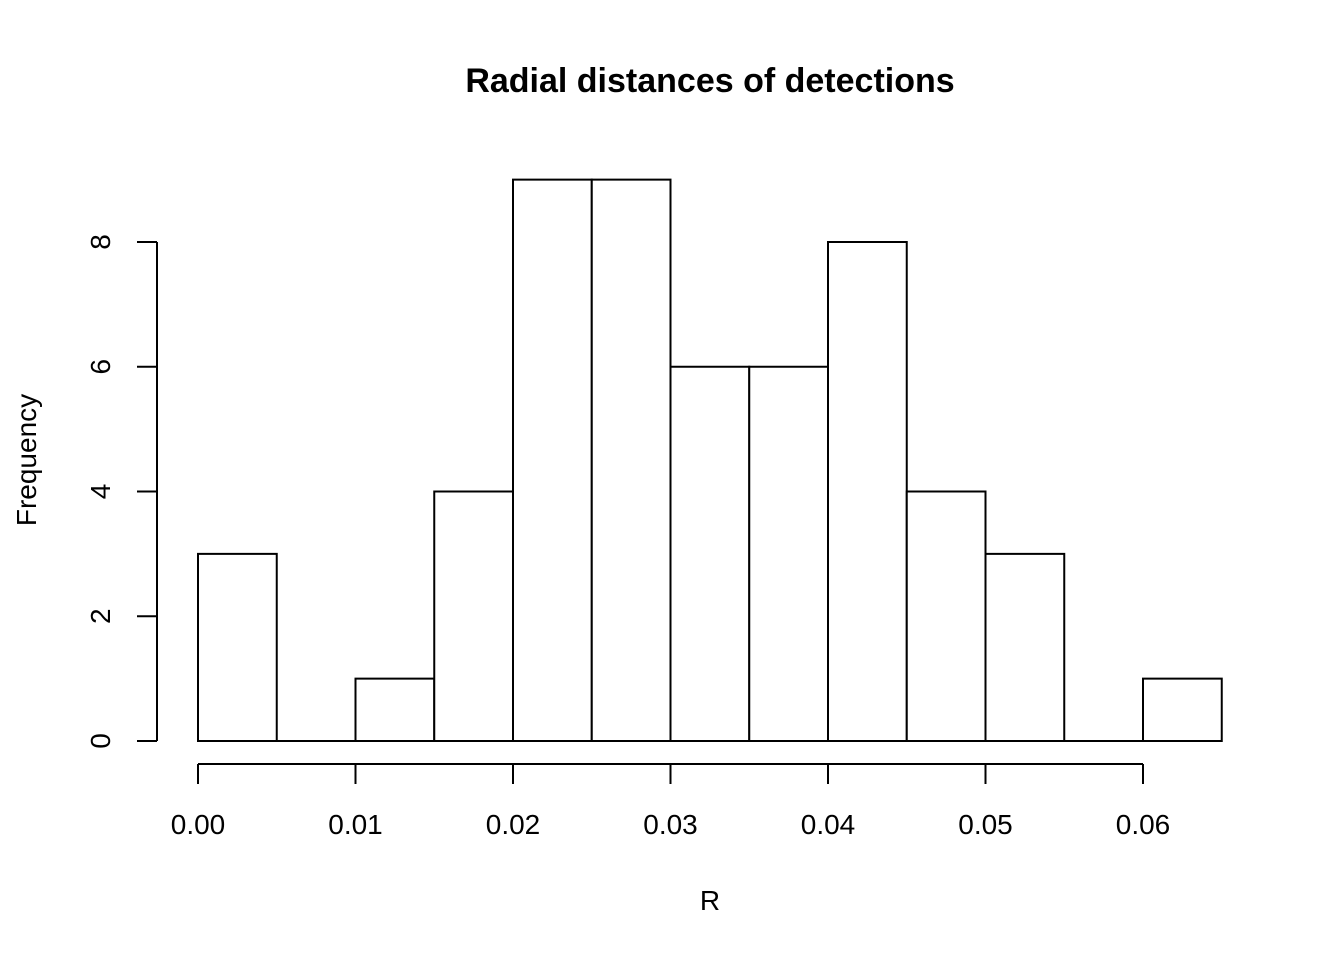 The width and height of the screenshot is (1344, 960). Describe the element at coordinates (100, 242) in the screenshot. I see `y-tick-label: 8` at that location.